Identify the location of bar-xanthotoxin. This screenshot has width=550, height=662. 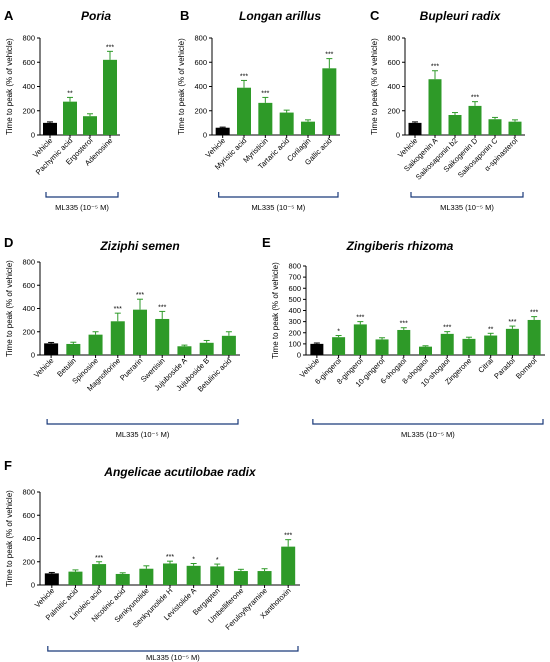
(288, 565).